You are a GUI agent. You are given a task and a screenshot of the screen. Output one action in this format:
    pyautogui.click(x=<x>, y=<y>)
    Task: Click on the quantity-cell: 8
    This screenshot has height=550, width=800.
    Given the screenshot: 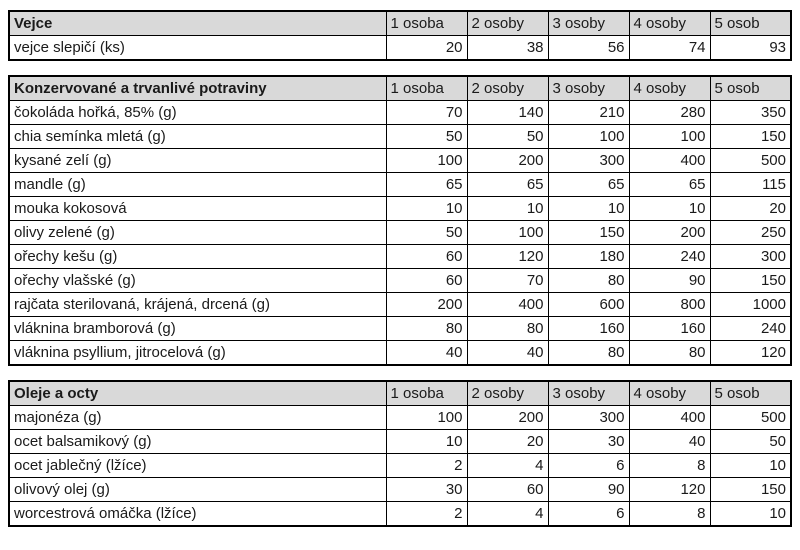 What is the action you would take?
    pyautogui.click(x=669, y=514)
    